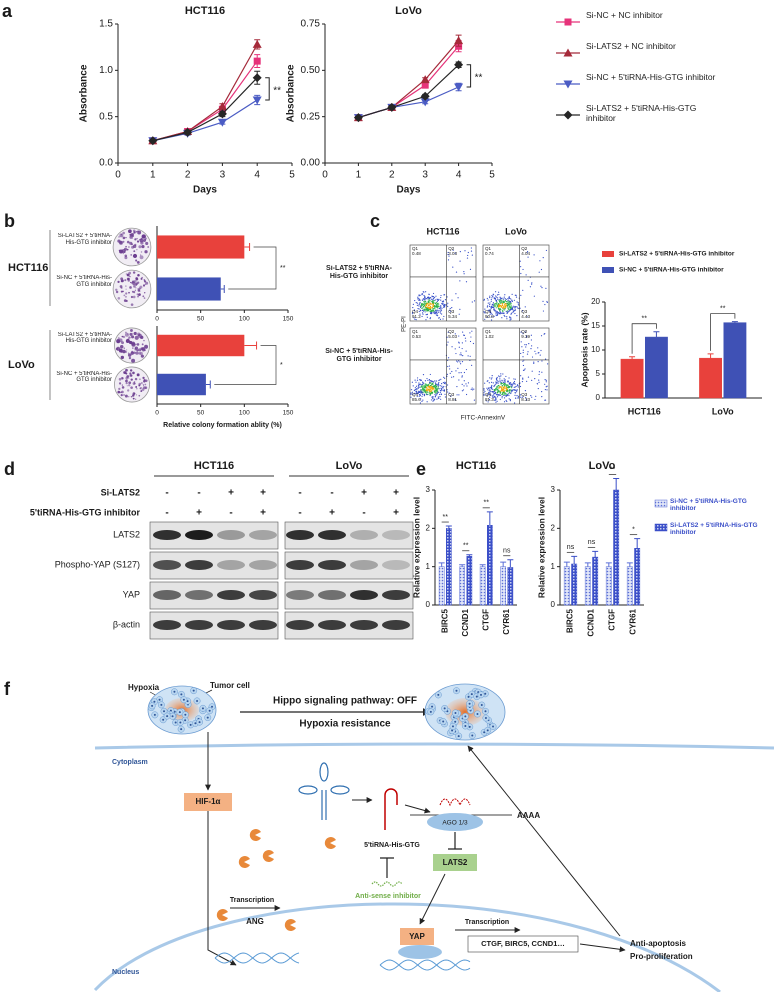  I want to click on x-tick-label: LoVo, so click(723, 411).